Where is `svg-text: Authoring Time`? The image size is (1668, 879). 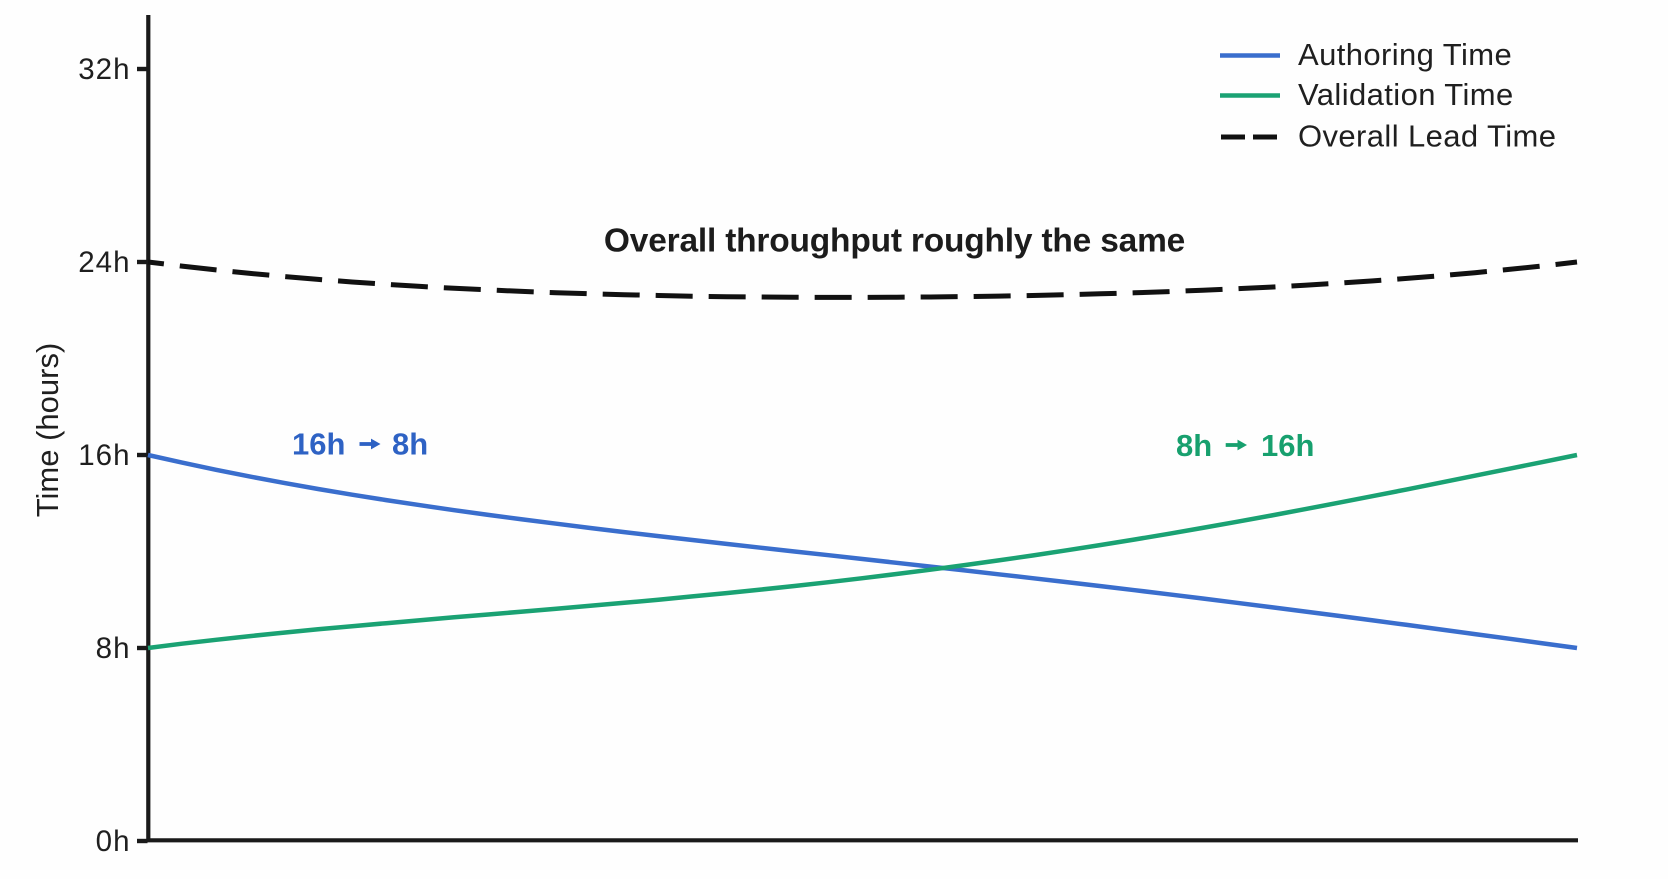 svg-text: Authoring Time is located at coordinates (1405, 54).